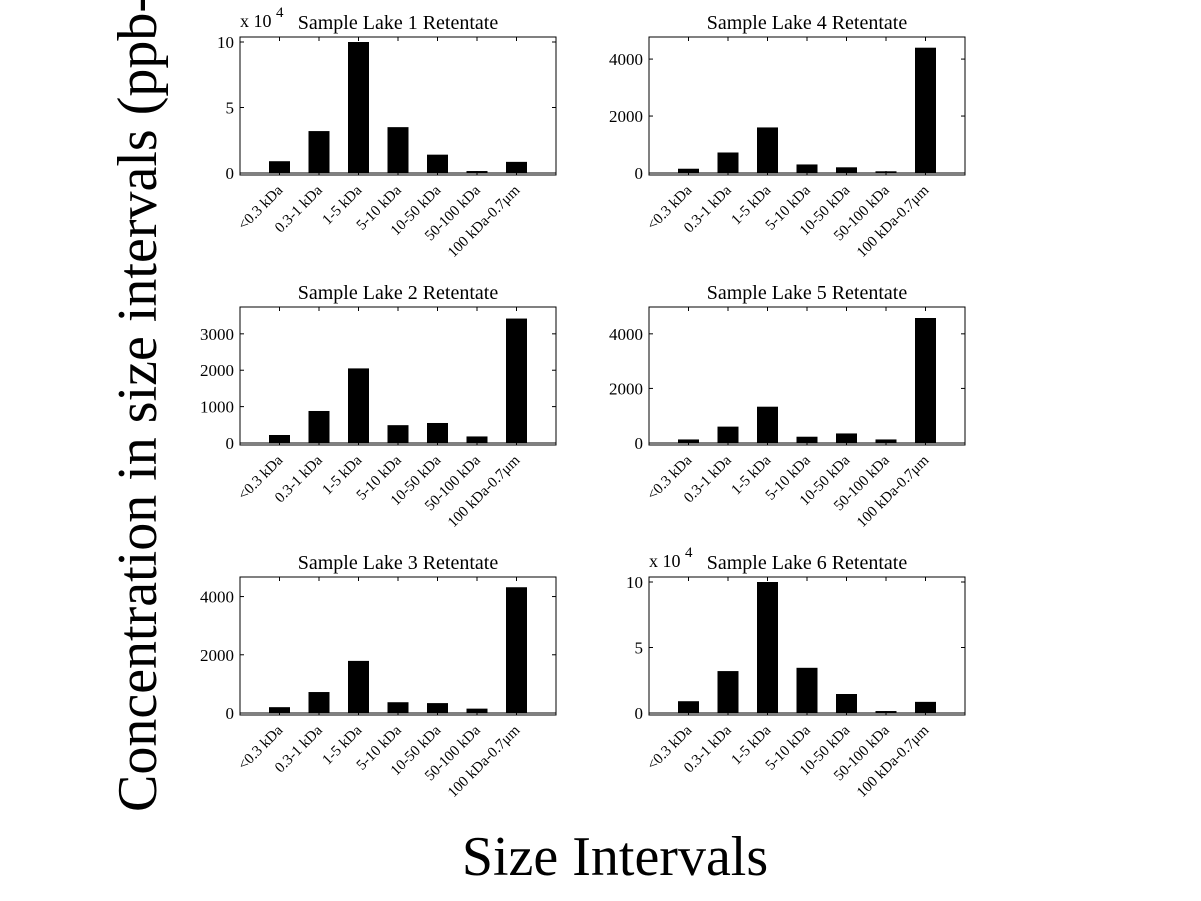 Image resolution: width=1201 pixels, height=901 pixels. What do you see at coordinates (398, 23) in the screenshot?
I see `chart-title: Sample Lake 1 Retentate` at bounding box center [398, 23].